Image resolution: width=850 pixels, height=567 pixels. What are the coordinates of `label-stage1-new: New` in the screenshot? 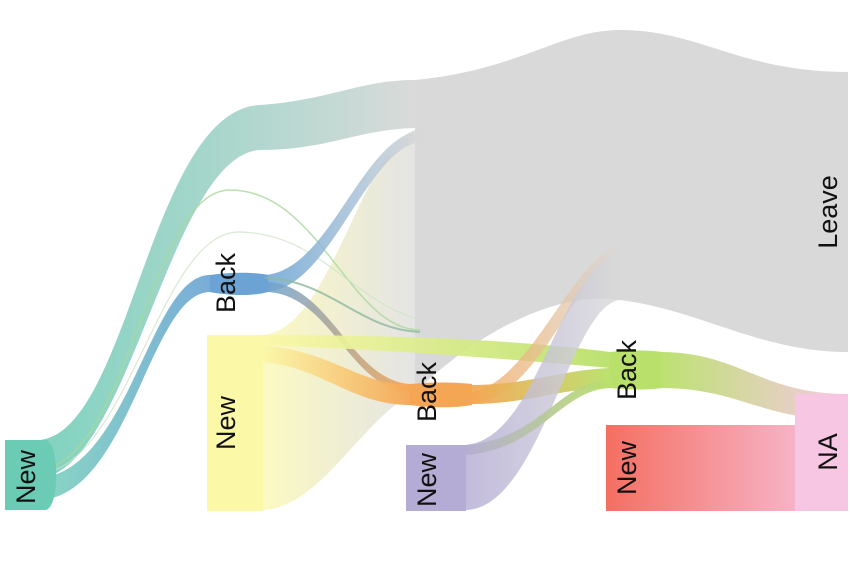 It's located at (26, 476).